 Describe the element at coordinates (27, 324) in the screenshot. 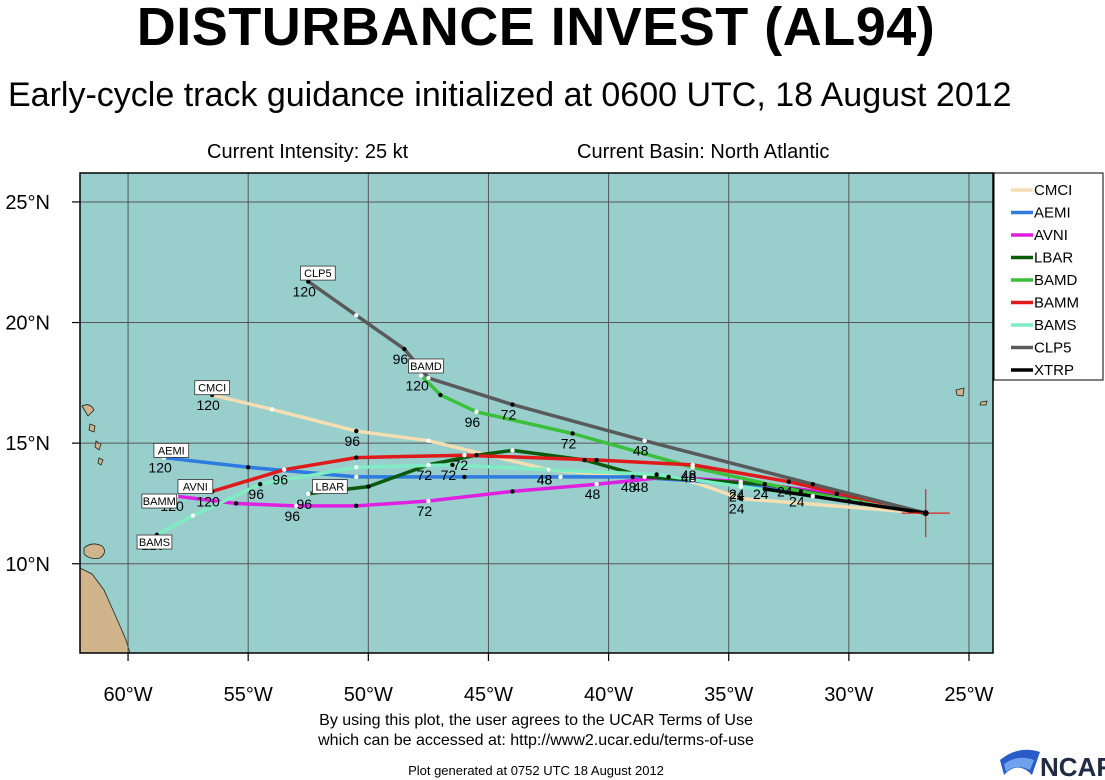

I see `y-tick-label: 20°N` at that location.